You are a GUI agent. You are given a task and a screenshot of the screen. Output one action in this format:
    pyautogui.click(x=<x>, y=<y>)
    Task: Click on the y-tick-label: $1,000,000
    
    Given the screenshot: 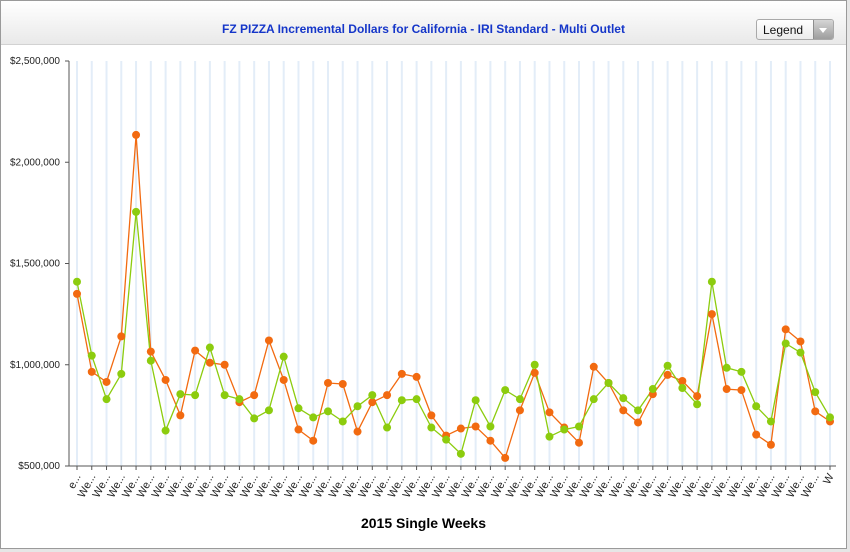 What is the action you would take?
    pyautogui.click(x=35, y=365)
    